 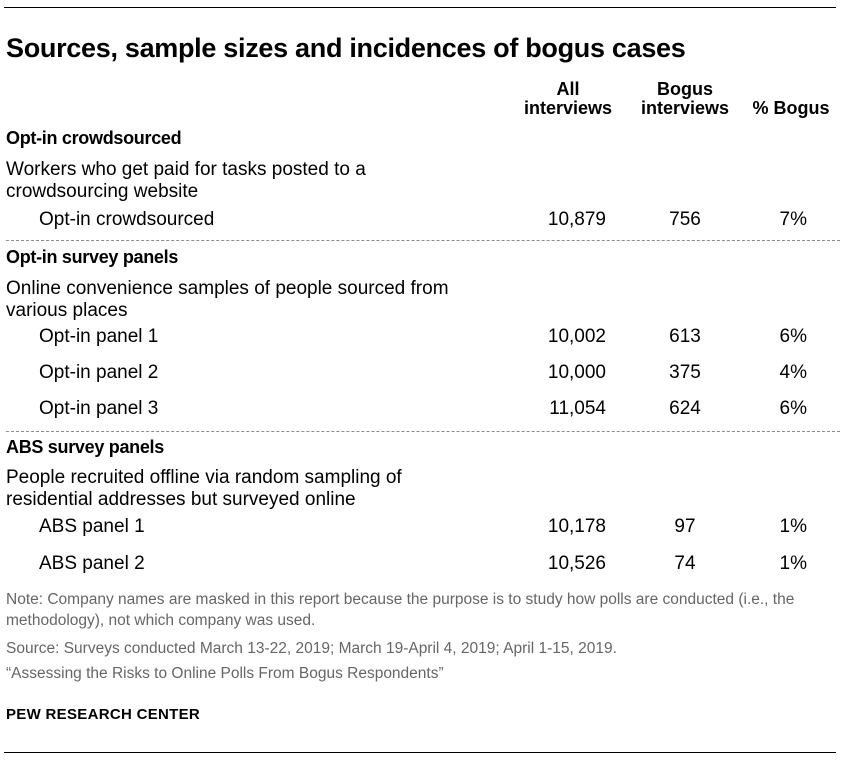 What do you see at coordinates (103, 714) in the screenshot?
I see `brand-logo-text: PEW RESEARCH CENTER` at bounding box center [103, 714].